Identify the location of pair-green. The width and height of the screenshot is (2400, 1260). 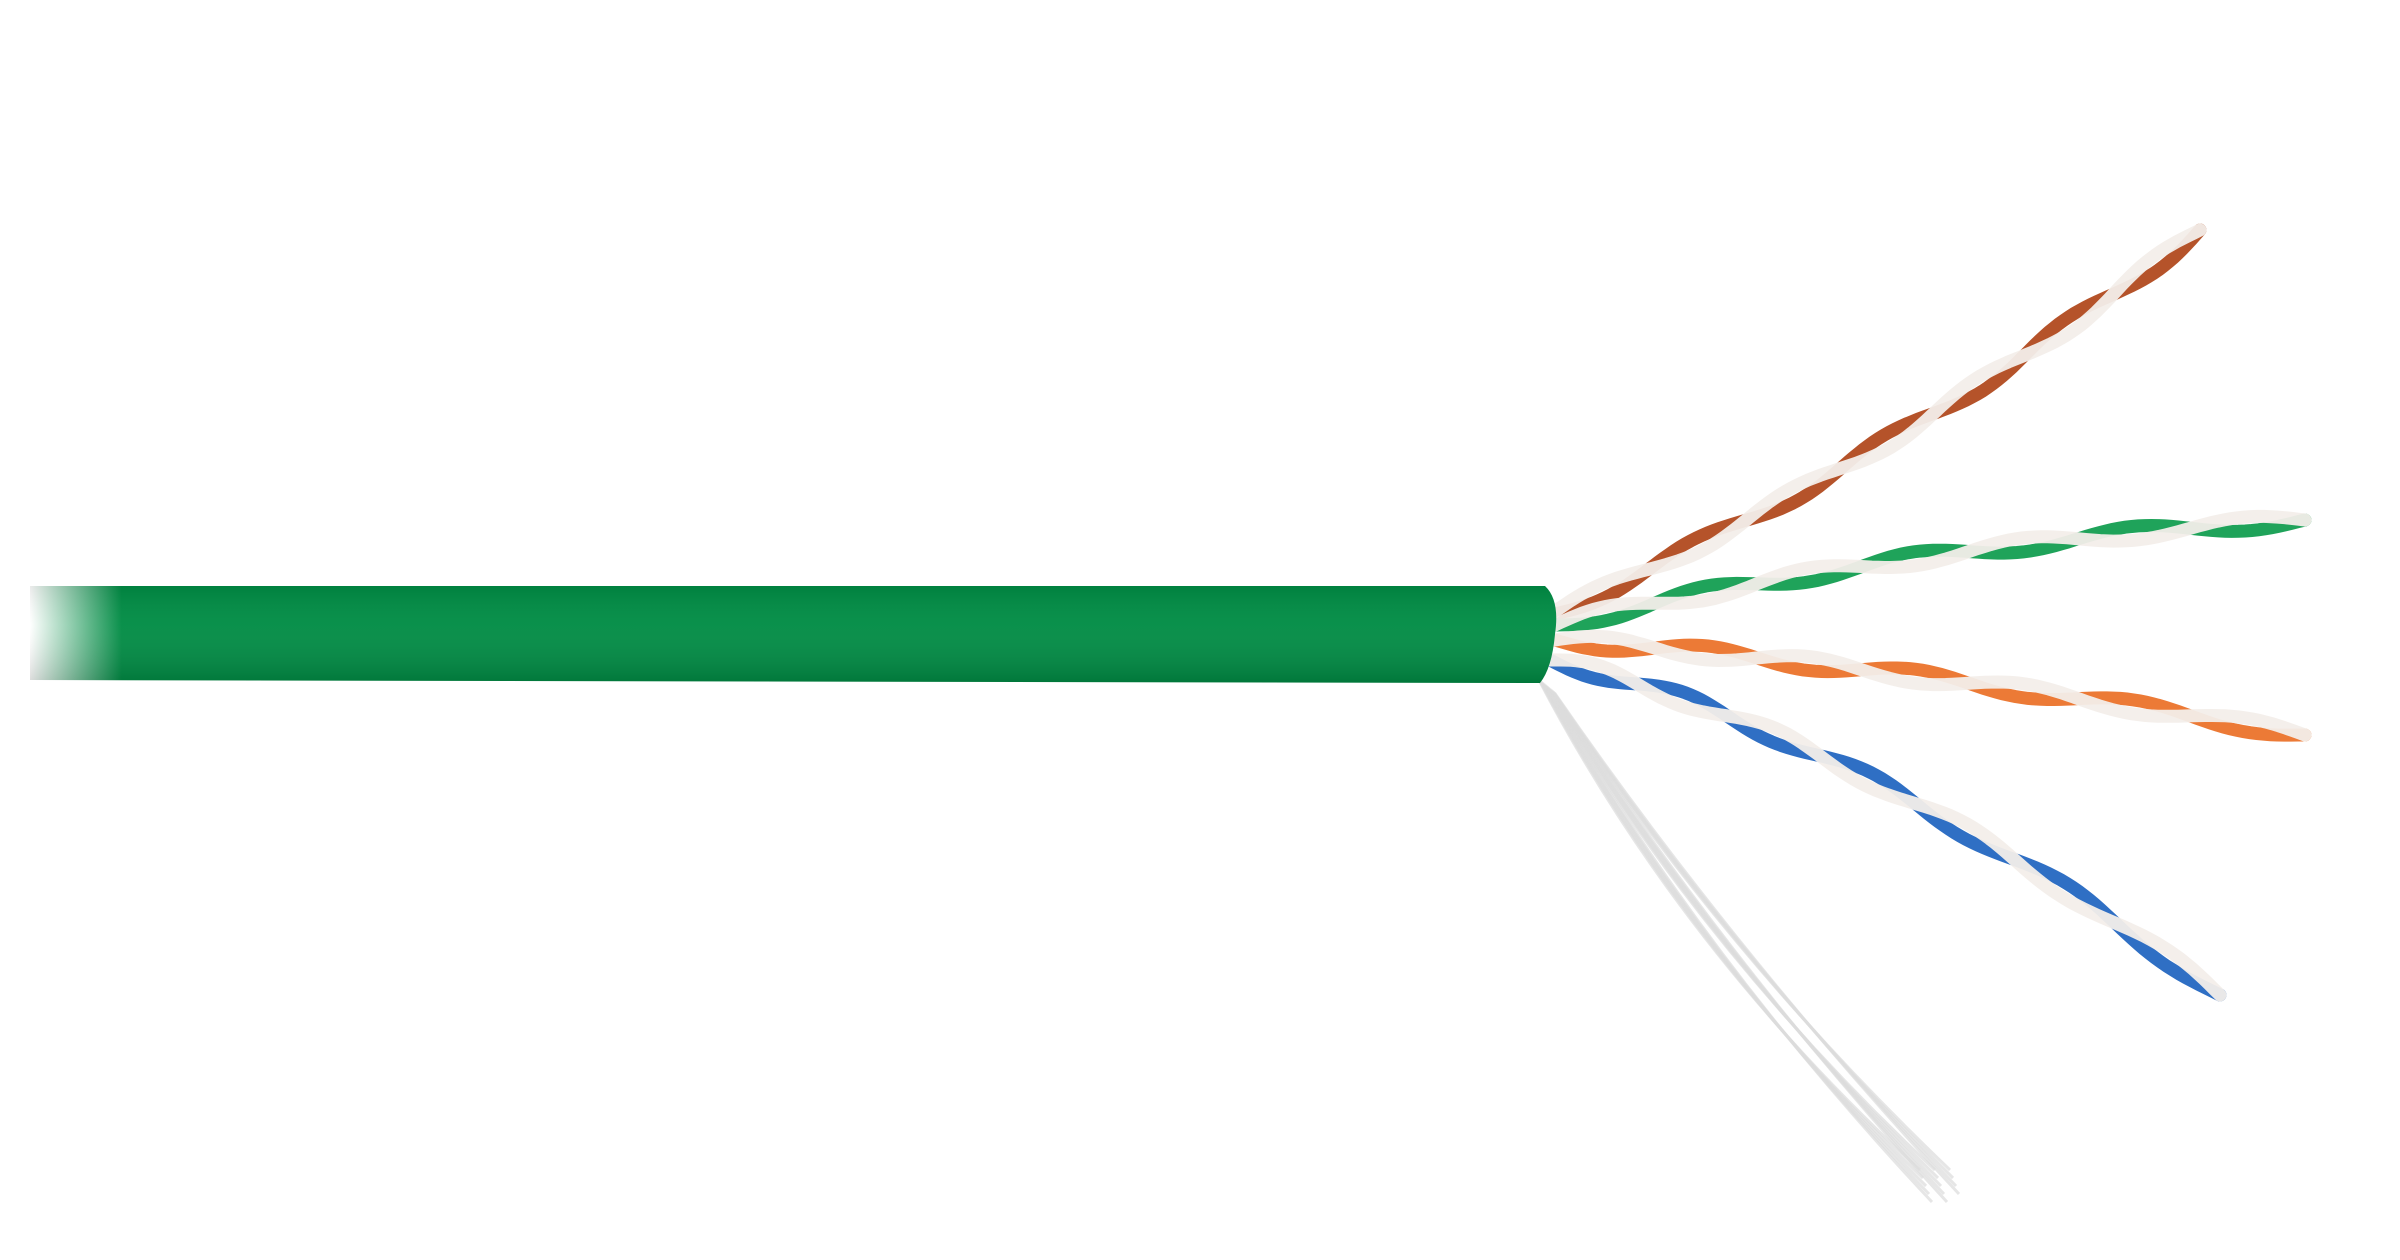
(1930, 570).